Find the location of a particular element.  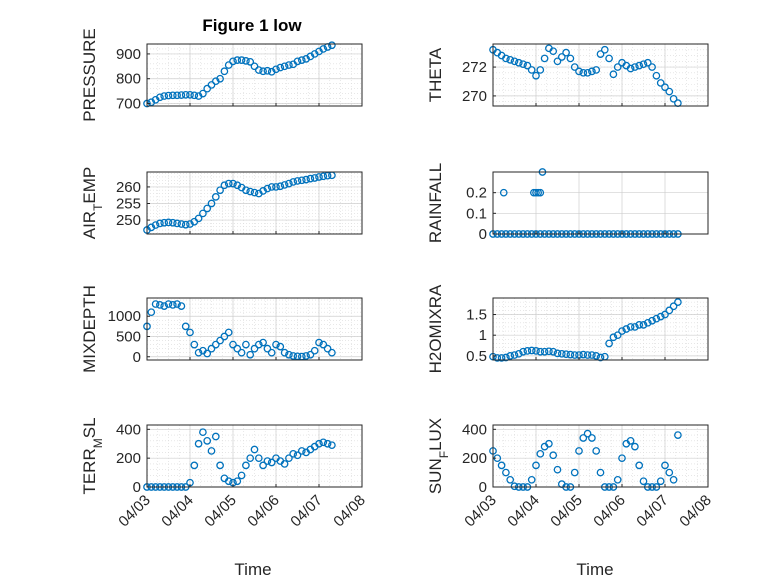

axes-box is located at coordinates (254, 456).